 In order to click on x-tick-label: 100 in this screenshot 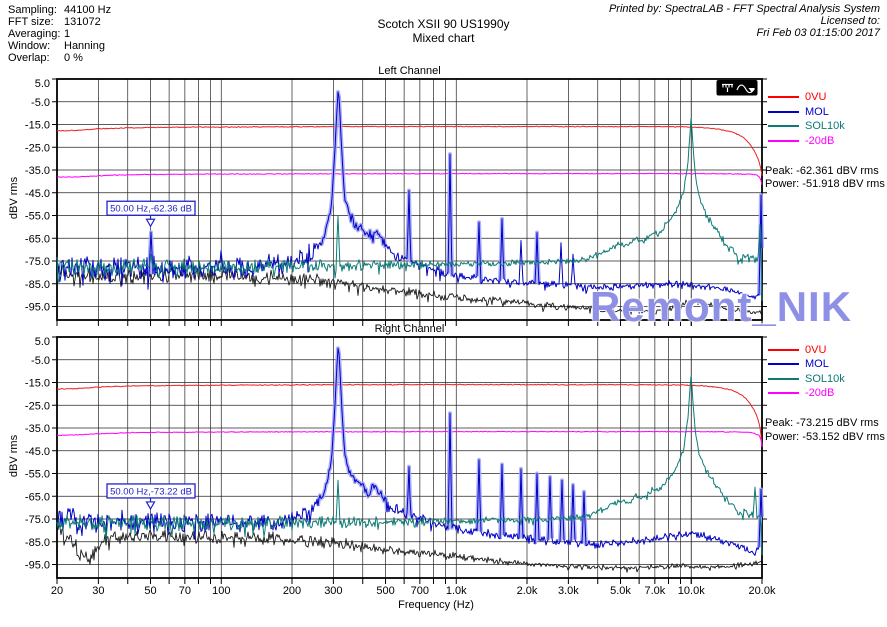, I will do `click(221, 591)`.